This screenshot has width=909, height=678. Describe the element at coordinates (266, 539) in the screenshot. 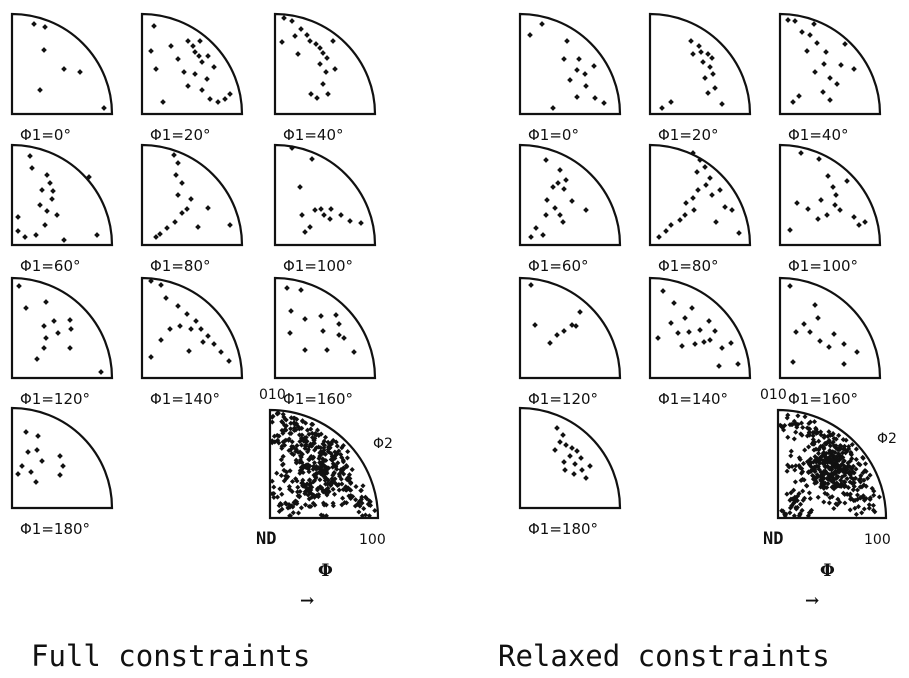

I see `summary-nd-label: ND` at that location.